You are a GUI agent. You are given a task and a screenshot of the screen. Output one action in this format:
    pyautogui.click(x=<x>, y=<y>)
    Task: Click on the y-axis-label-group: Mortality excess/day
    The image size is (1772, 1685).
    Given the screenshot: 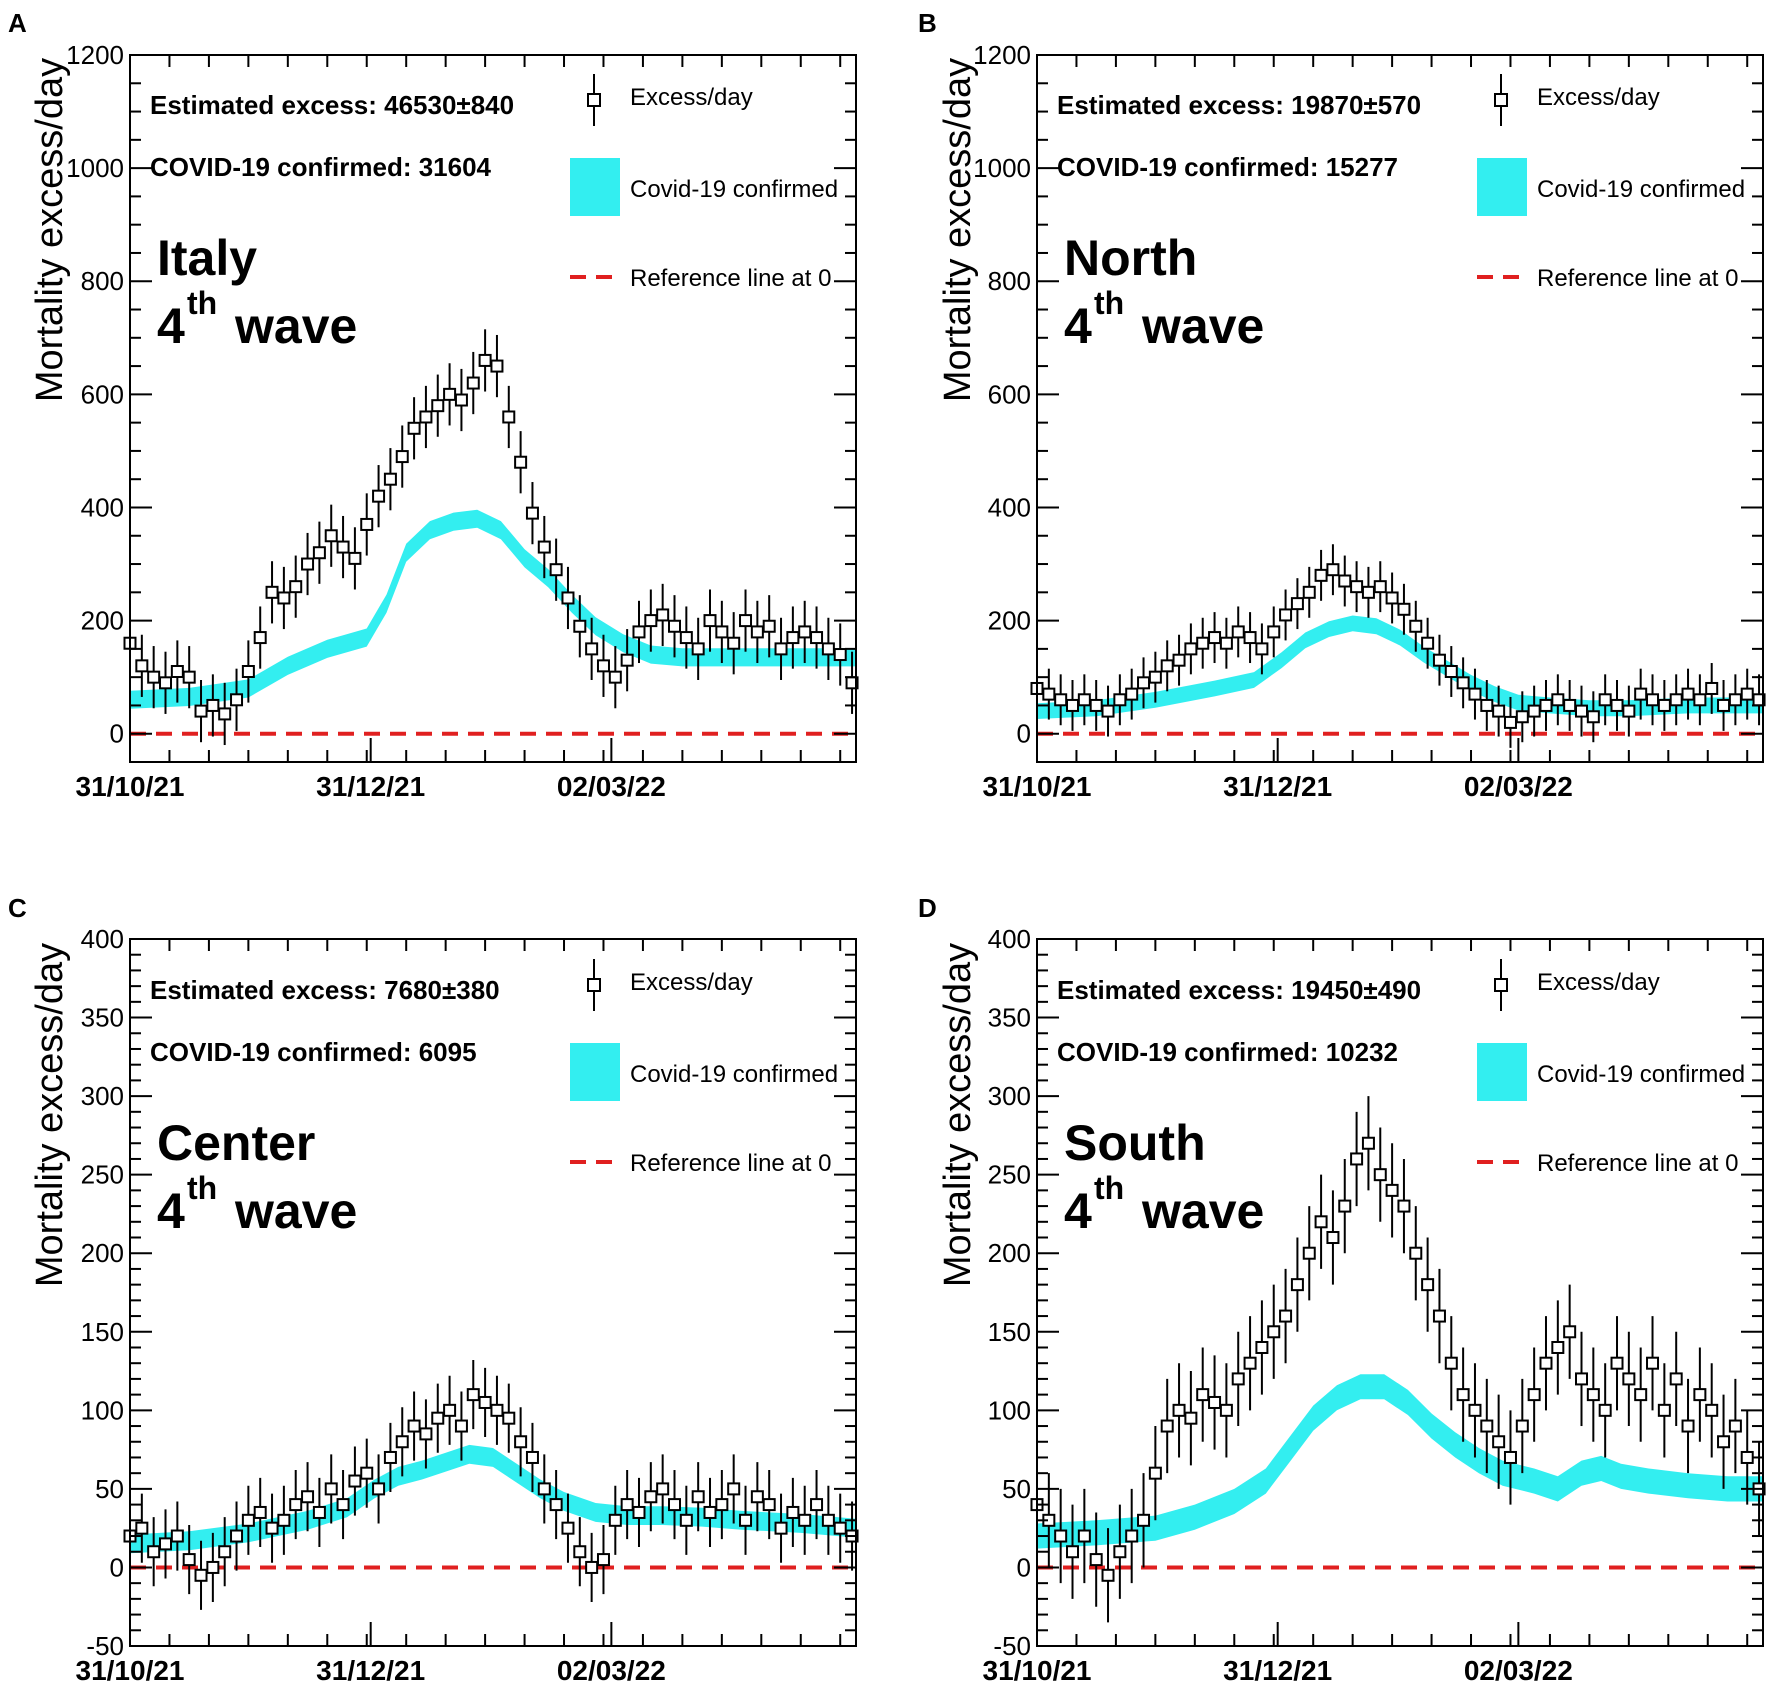 What is the action you would take?
    pyautogui.click(x=958, y=230)
    